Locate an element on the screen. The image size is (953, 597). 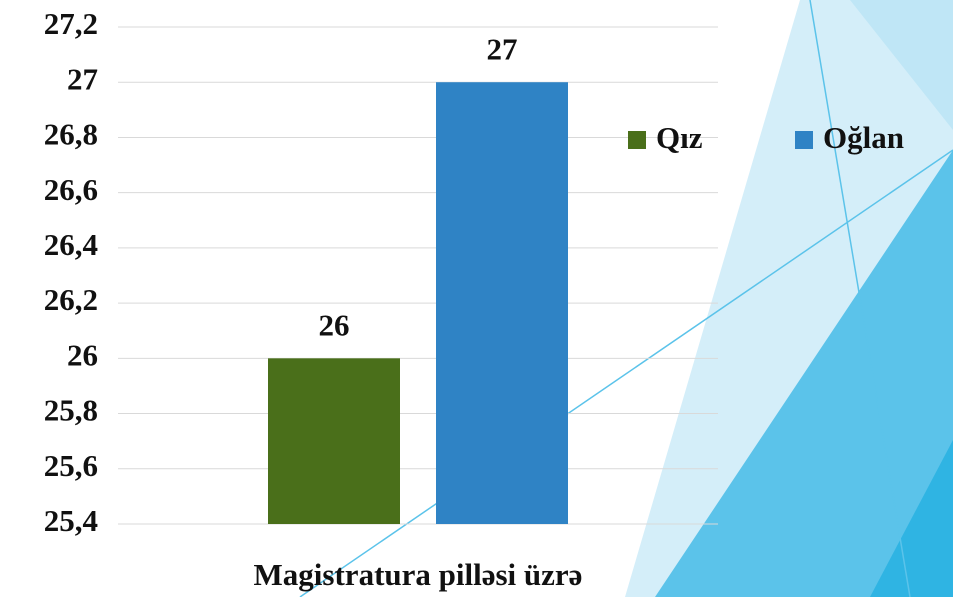
y-tick-label: 26,6 is located at coordinates (71, 189).